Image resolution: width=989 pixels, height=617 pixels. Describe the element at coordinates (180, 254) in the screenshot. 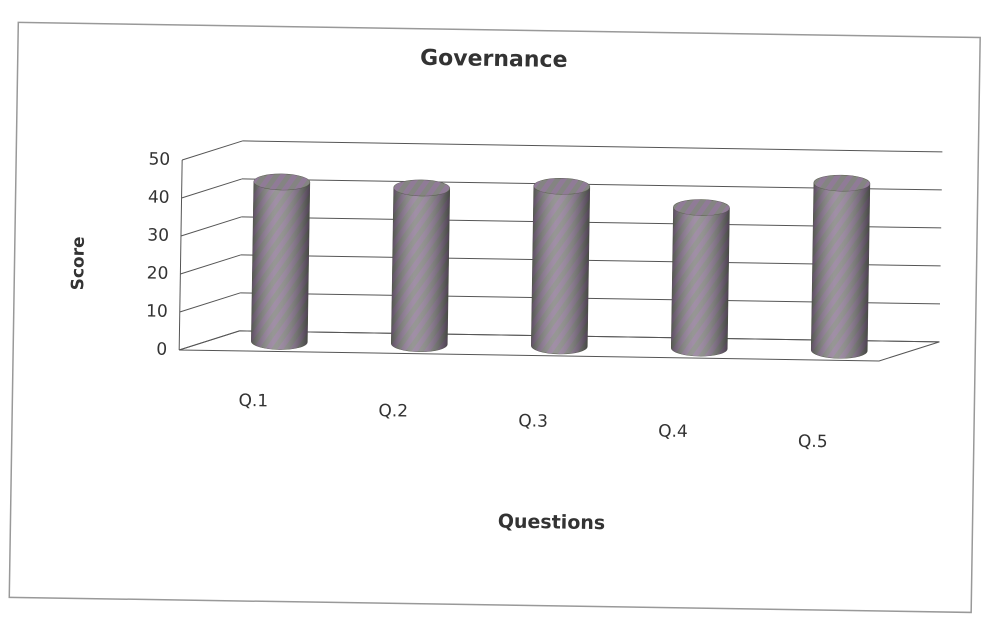

I see `y-axis` at that location.